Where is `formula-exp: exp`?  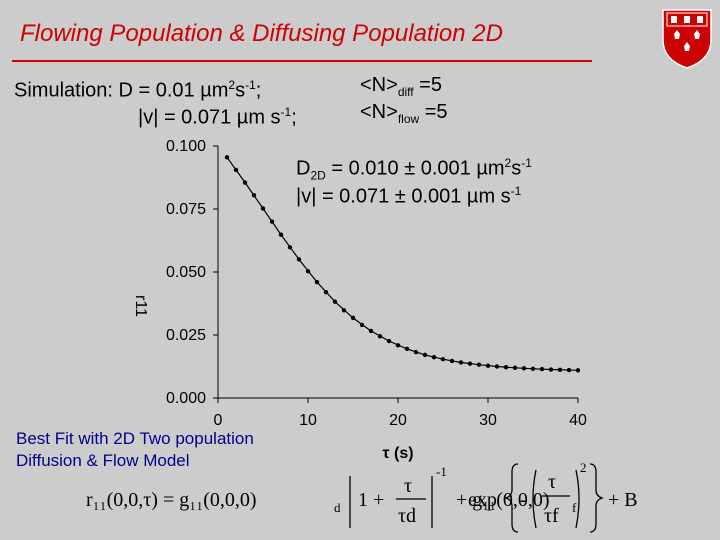 formula-exp: exp is located at coordinates (482, 500).